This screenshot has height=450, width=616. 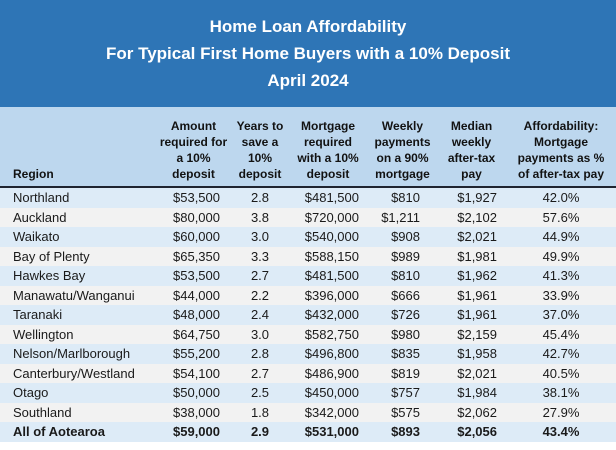 What do you see at coordinates (331, 354) in the screenshot?
I see `cell-mortgage: $496,800` at bounding box center [331, 354].